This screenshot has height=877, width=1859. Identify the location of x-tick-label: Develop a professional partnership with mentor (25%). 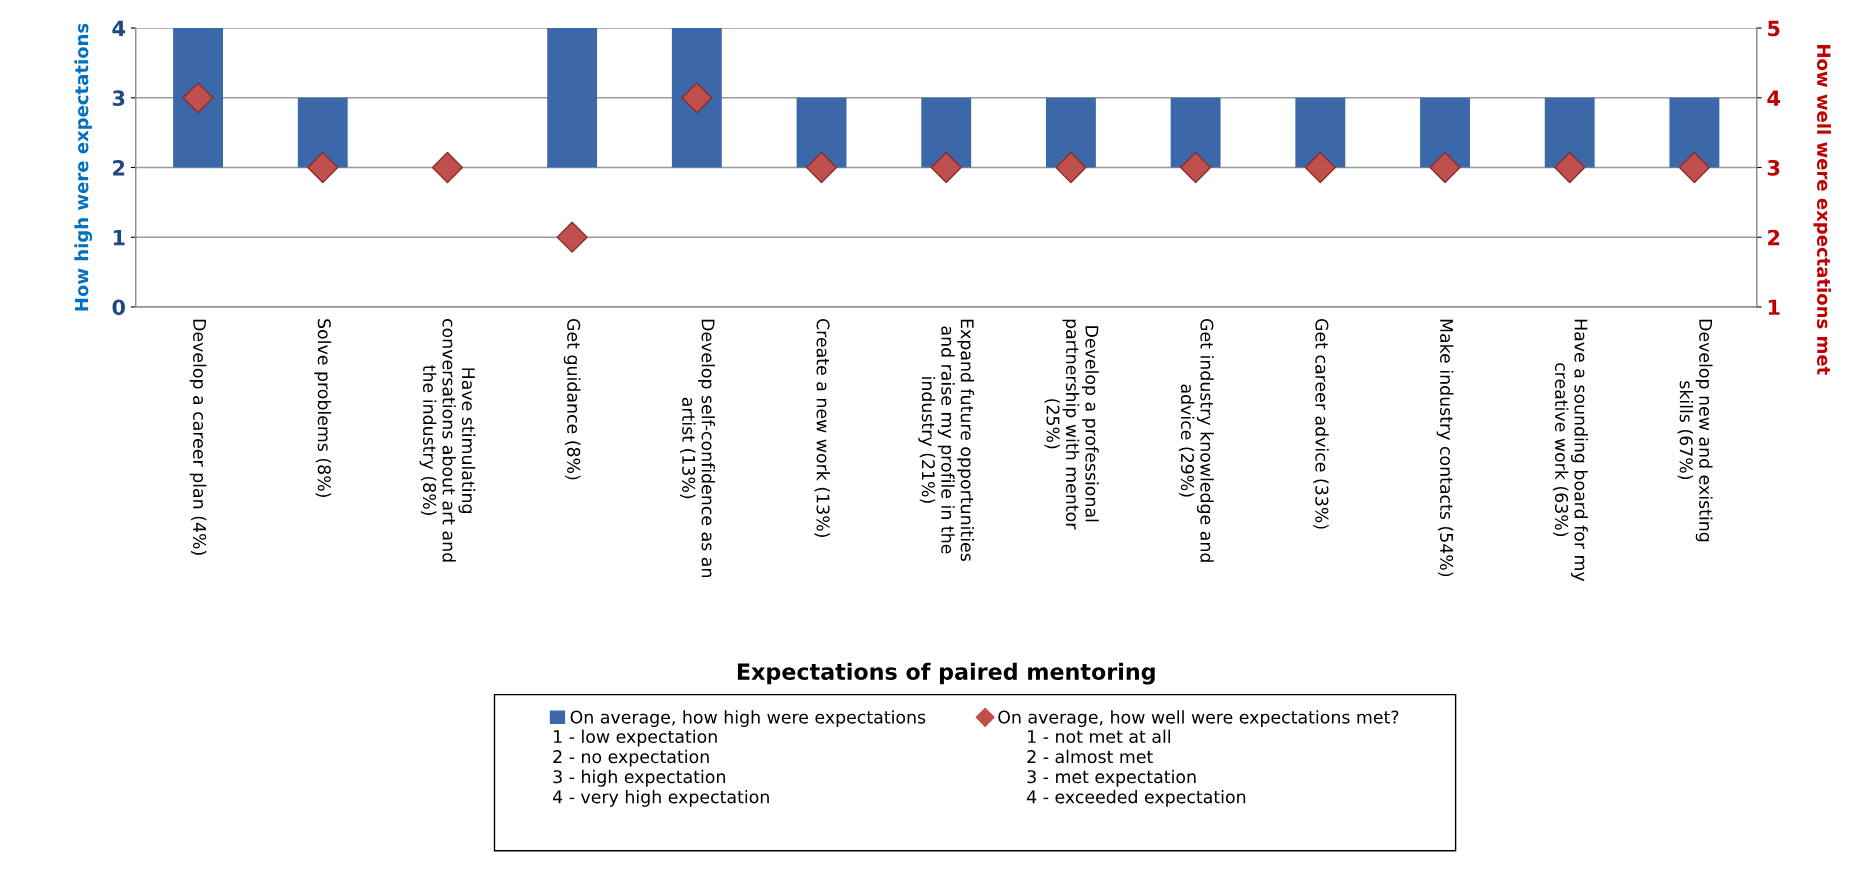
(1071, 424).